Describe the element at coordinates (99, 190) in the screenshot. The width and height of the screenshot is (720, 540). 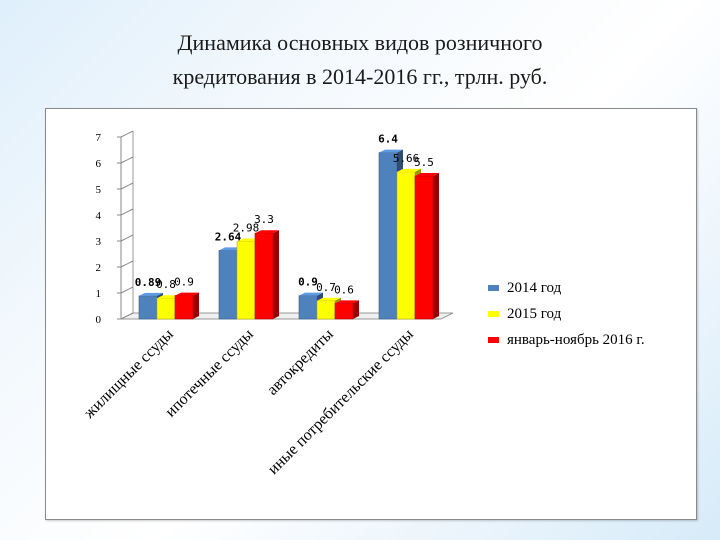
I see `y-tick-label: 5` at that location.